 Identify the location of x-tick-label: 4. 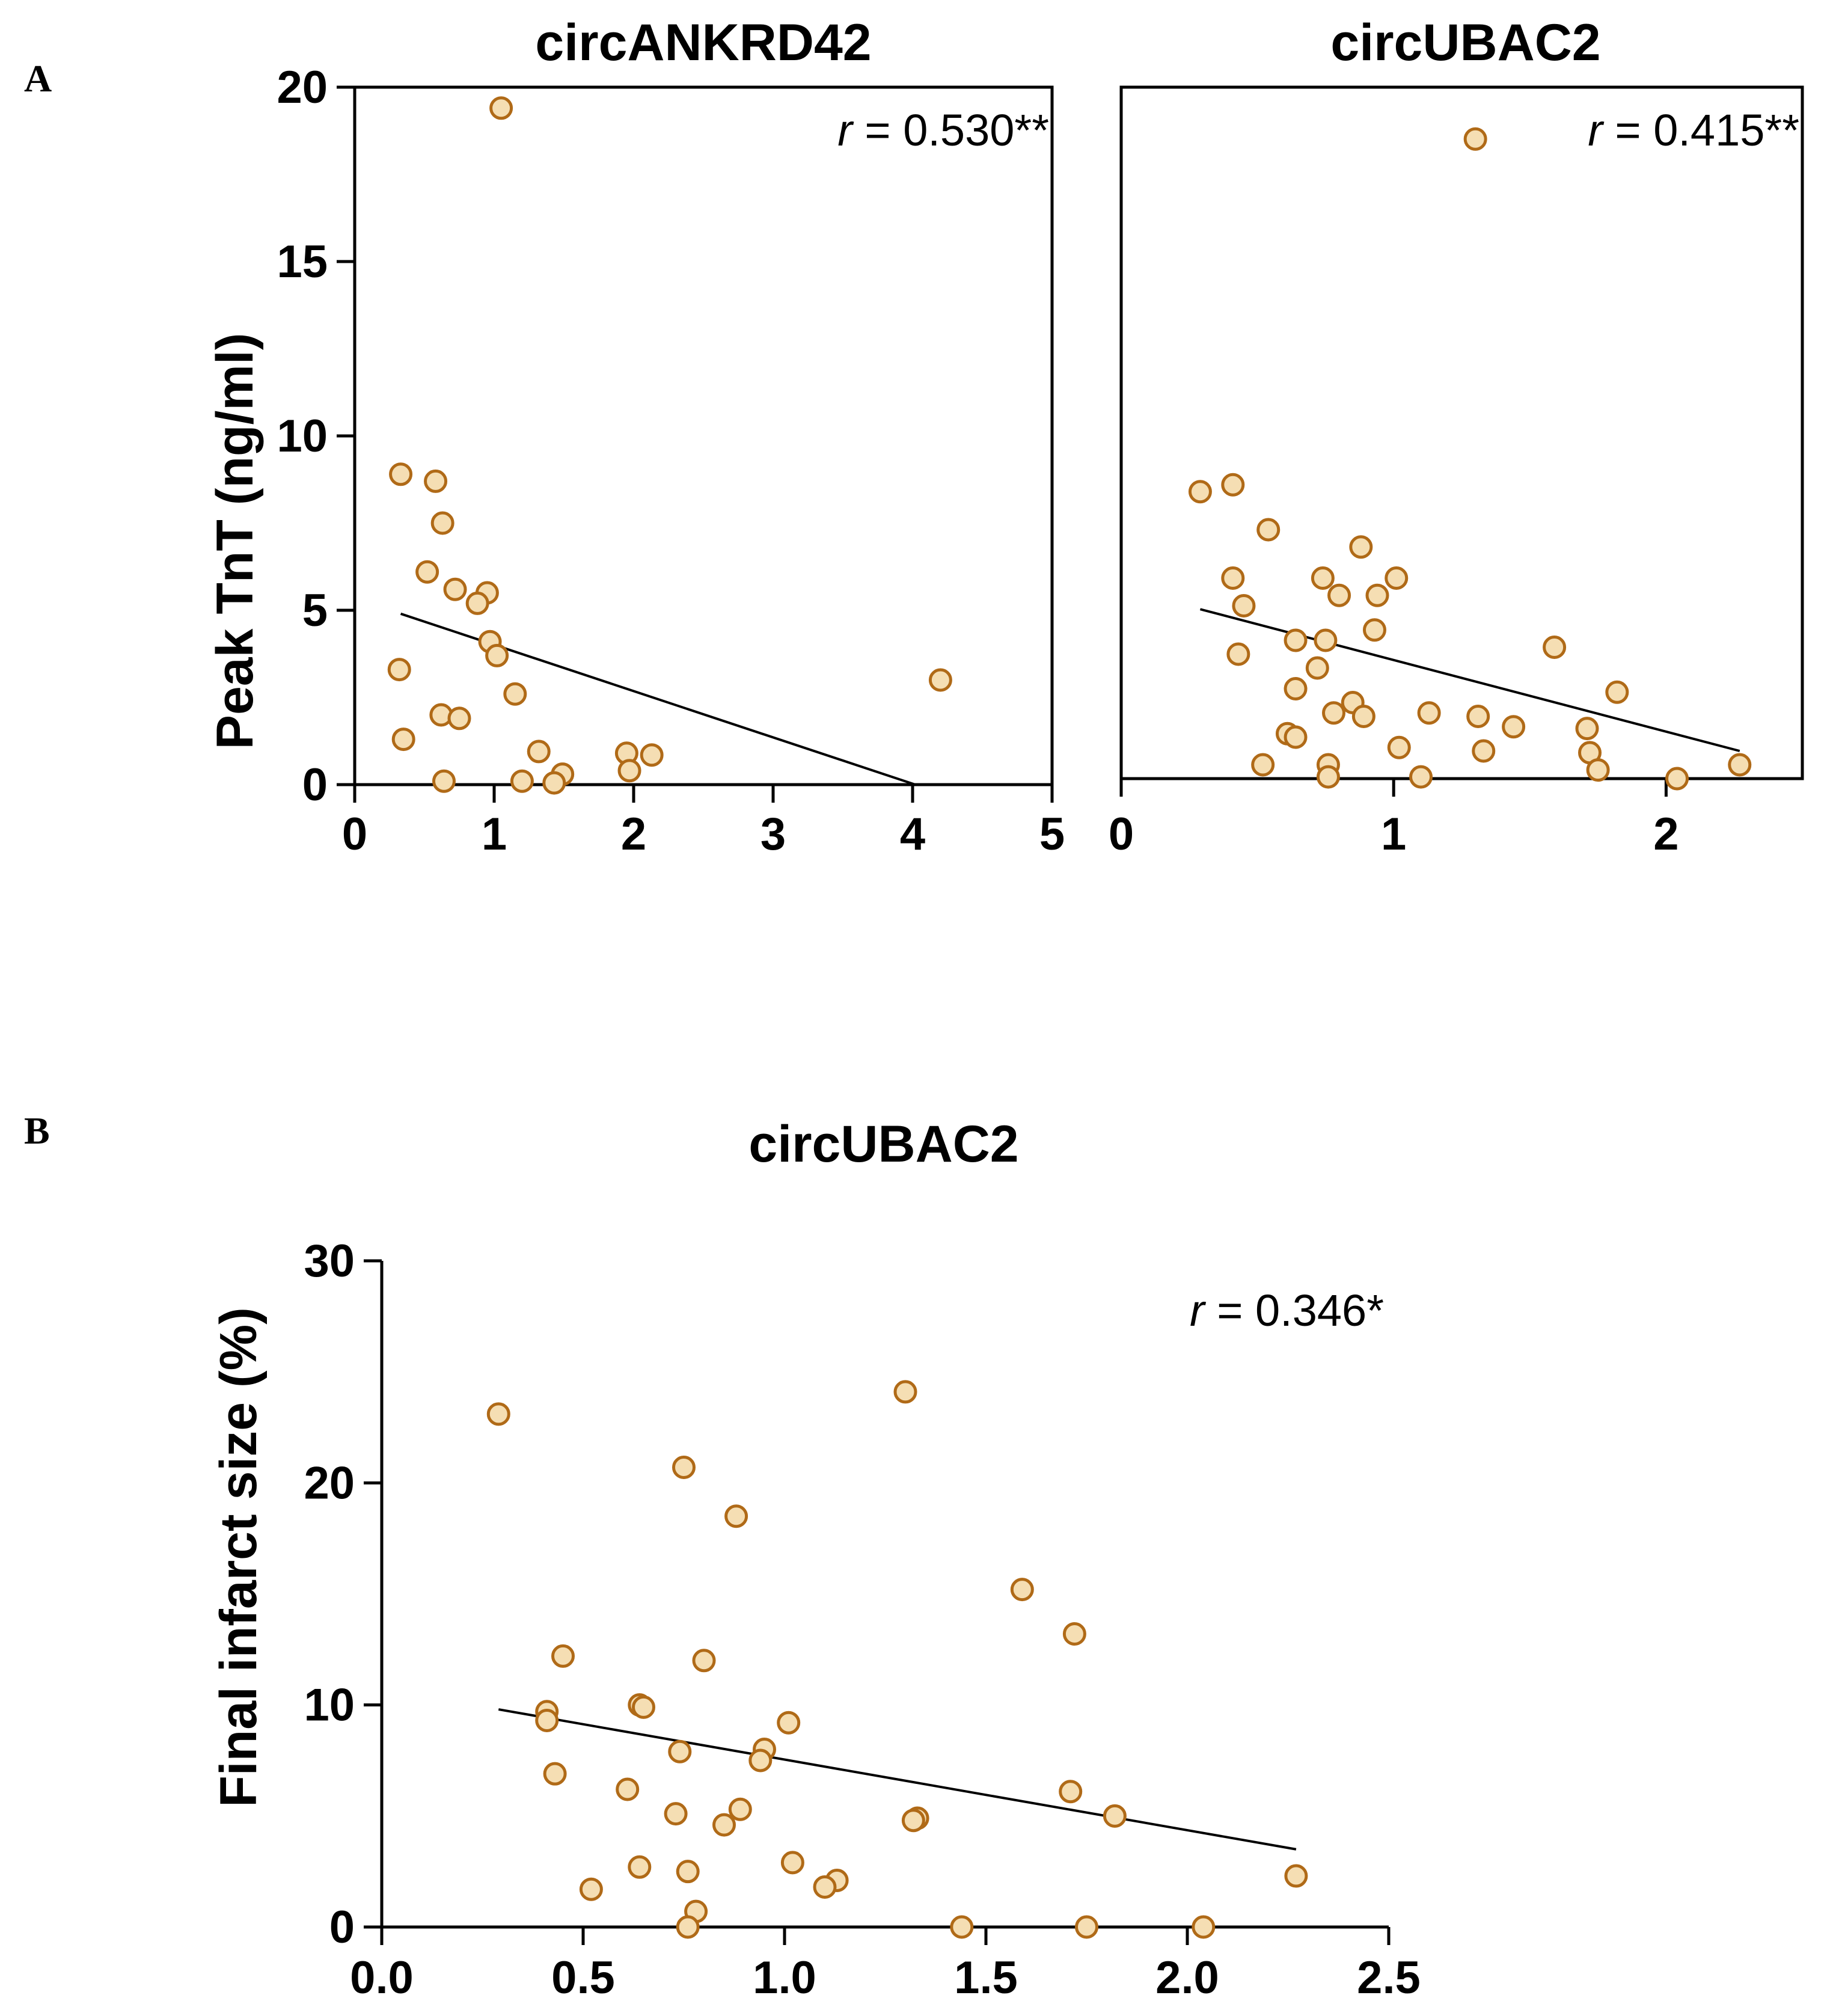
(913, 834).